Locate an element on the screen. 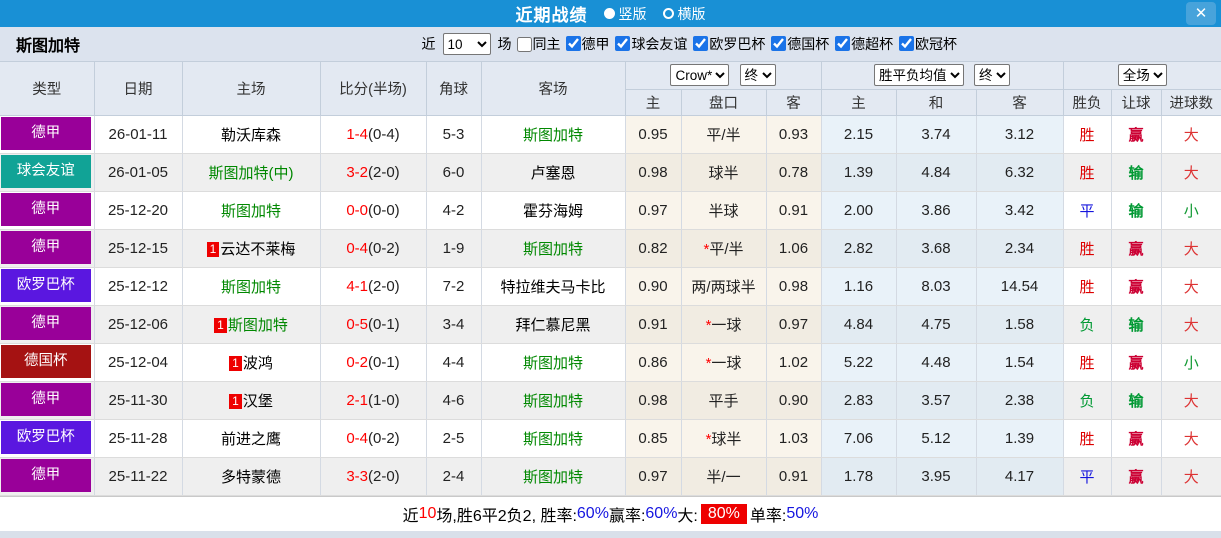 The height and width of the screenshot is (538, 1221). away-team-cell: 霍芬海姆 is located at coordinates (553, 210).